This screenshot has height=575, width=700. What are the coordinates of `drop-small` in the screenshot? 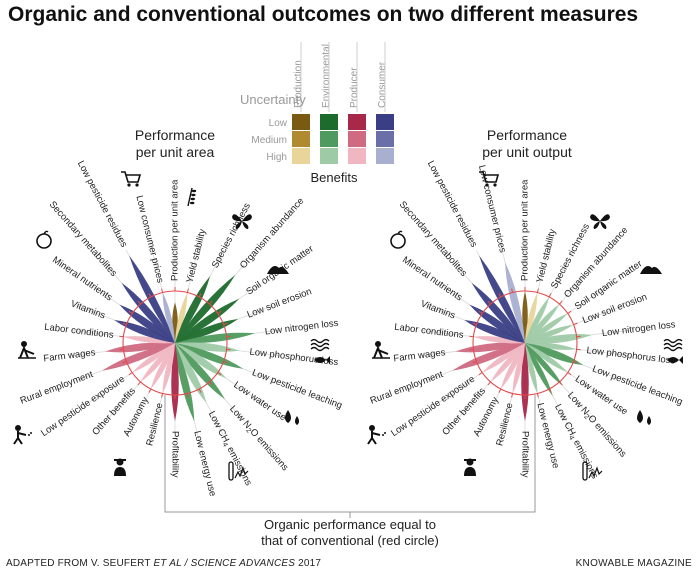 It's located at (297, 420).